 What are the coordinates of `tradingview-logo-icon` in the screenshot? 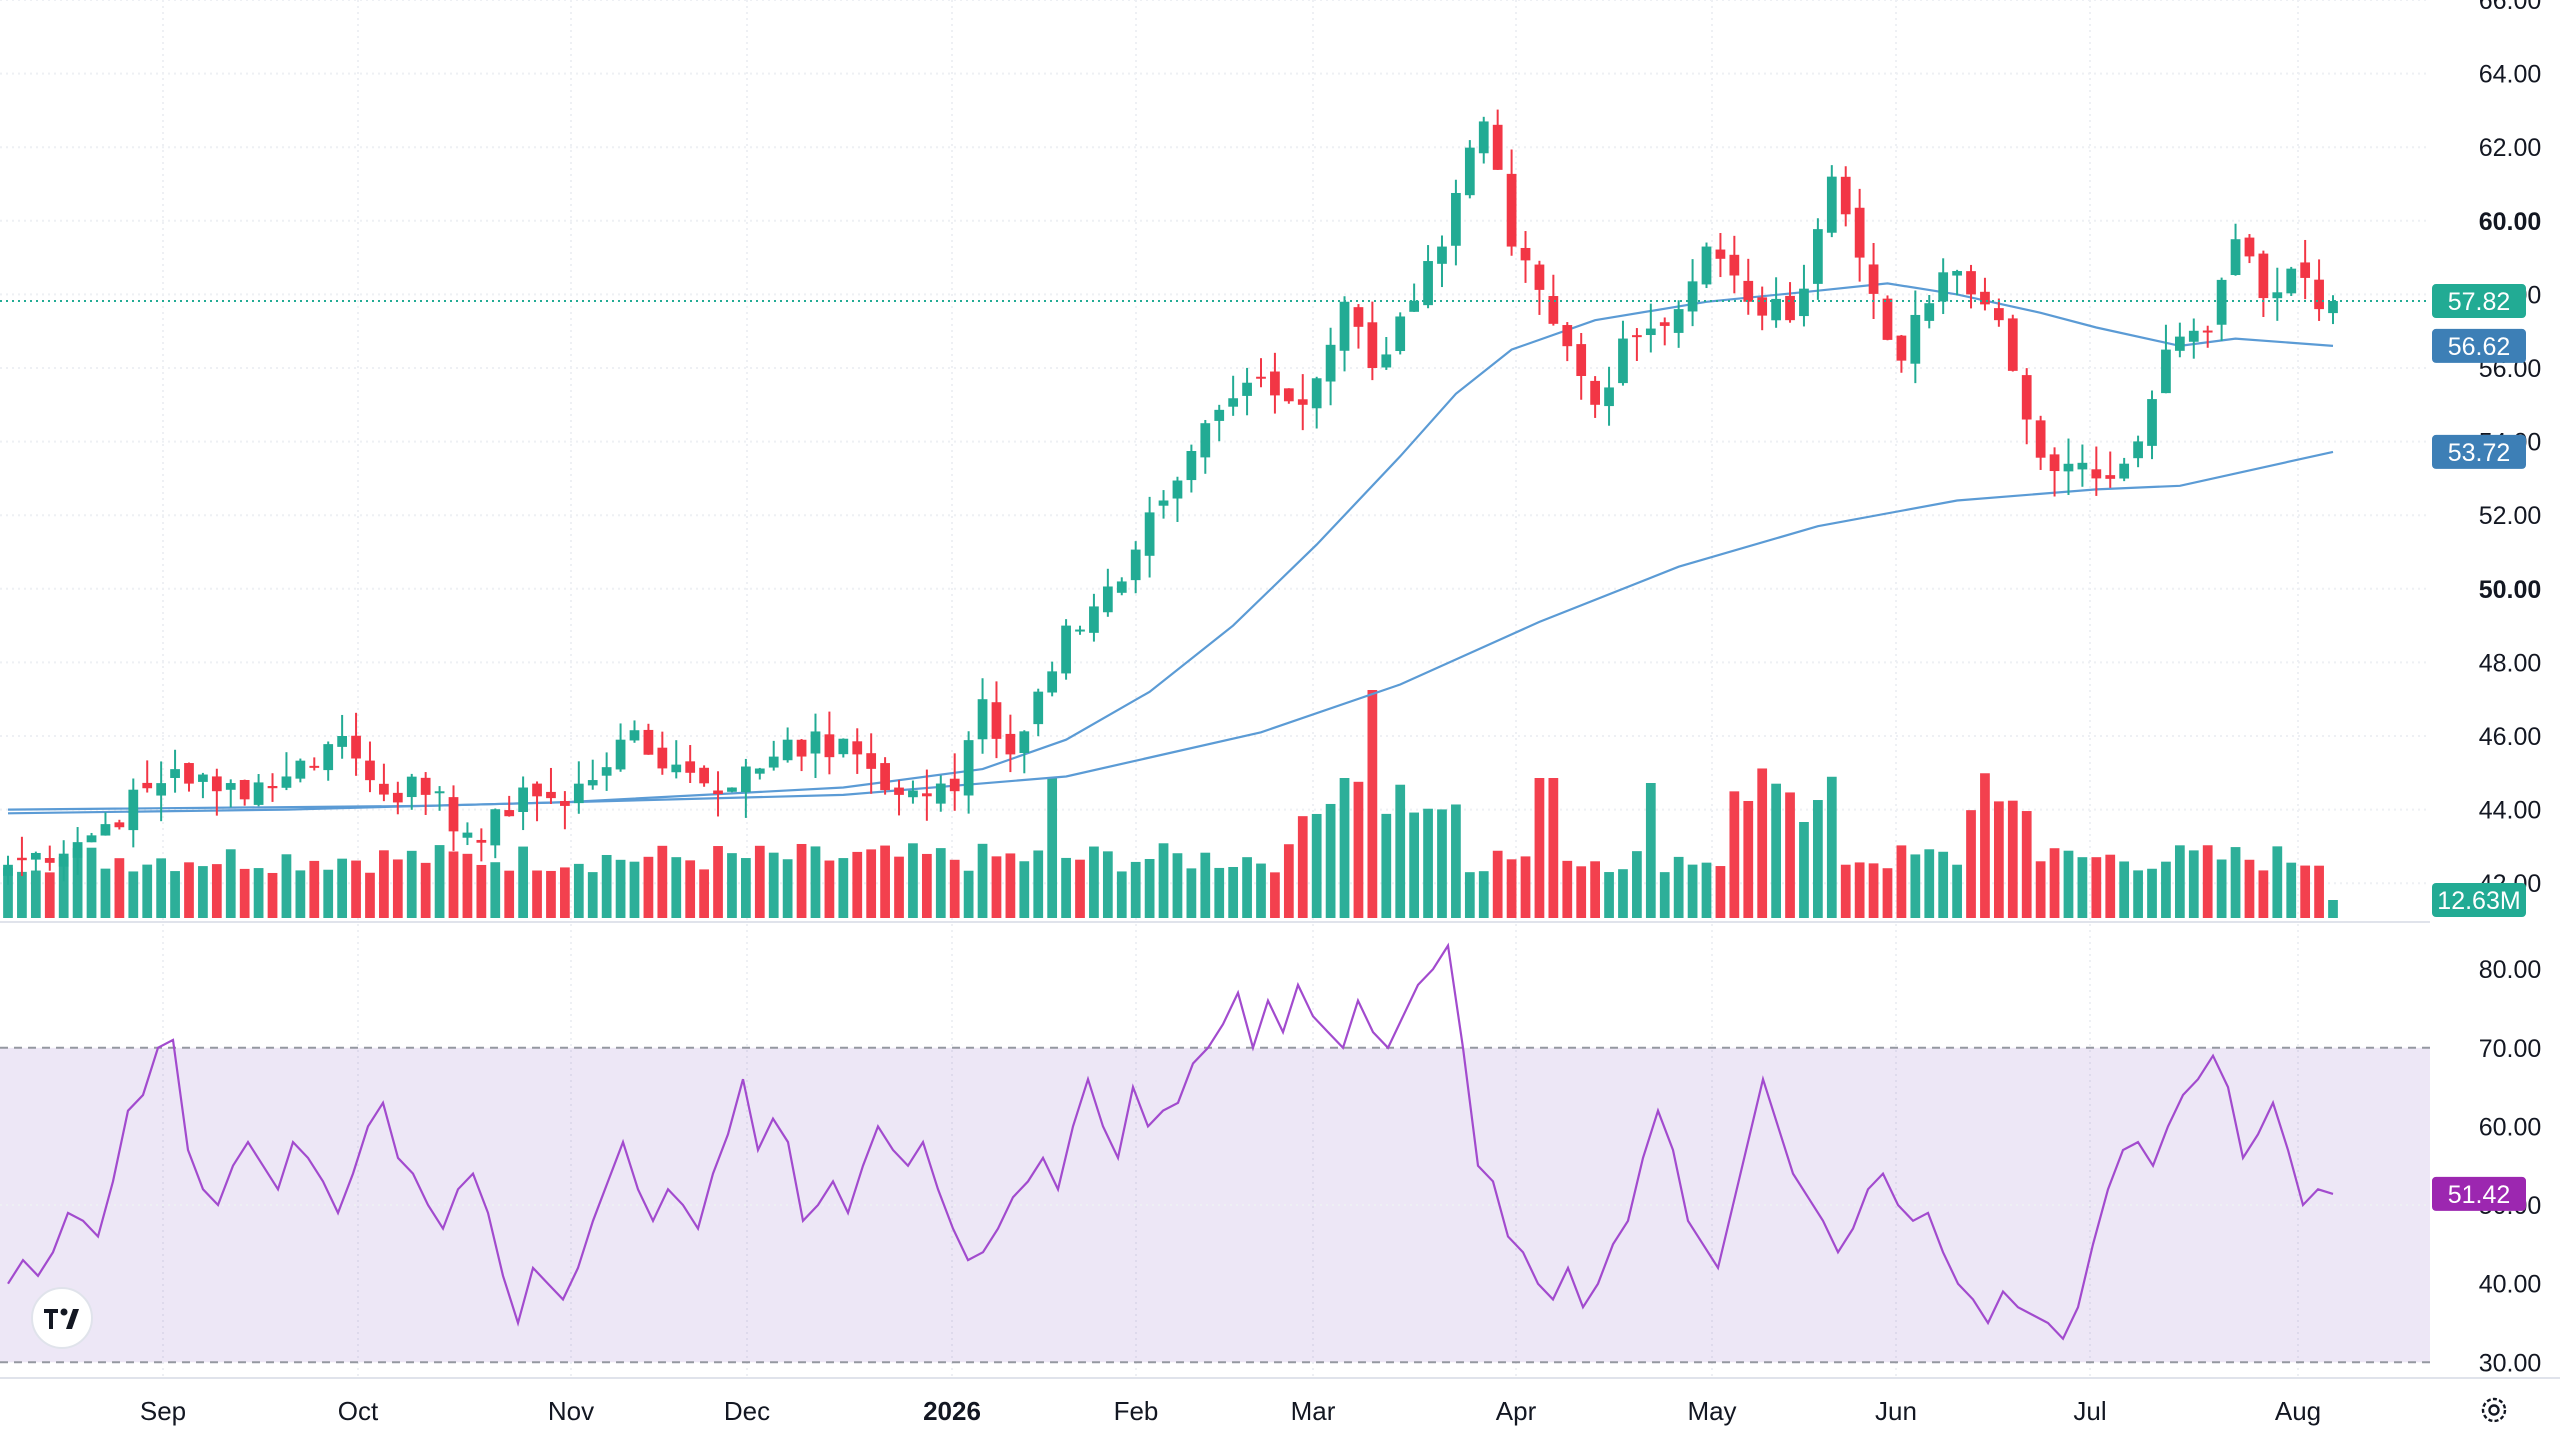 It's located at (62, 1318).